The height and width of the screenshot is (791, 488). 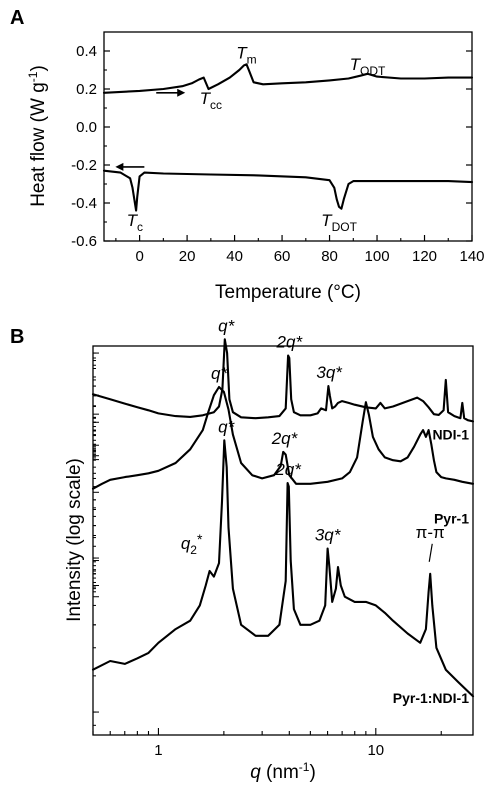 I want to click on panel-a-arrows, so click(x=150, y=129).